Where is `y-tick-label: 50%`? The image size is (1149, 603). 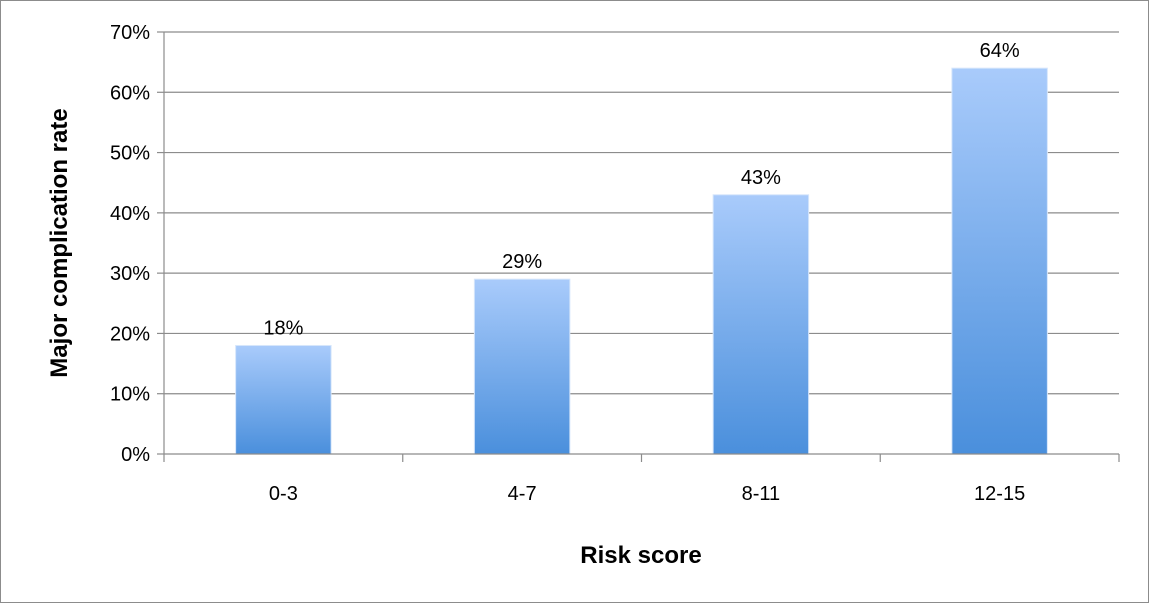
y-tick-label: 50% is located at coordinates (130, 154).